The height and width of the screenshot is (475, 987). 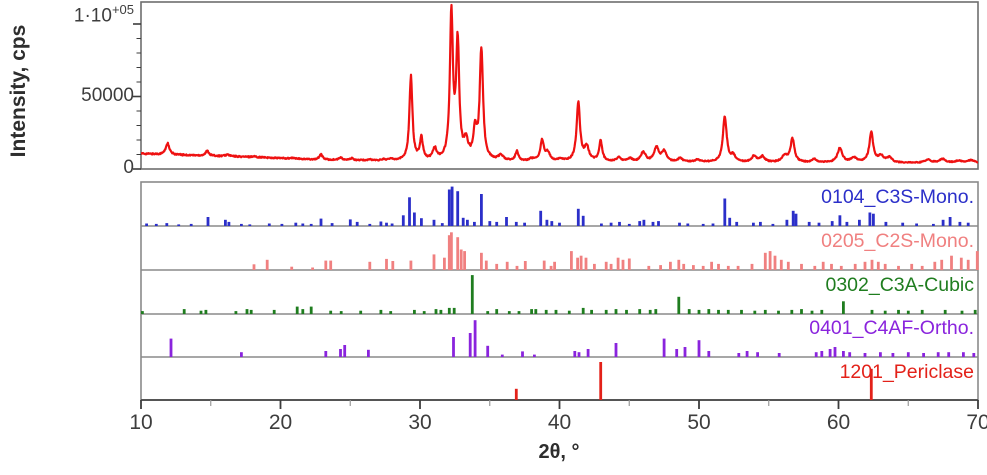 I want to click on x-axis-ticks, so click(x=559, y=404).